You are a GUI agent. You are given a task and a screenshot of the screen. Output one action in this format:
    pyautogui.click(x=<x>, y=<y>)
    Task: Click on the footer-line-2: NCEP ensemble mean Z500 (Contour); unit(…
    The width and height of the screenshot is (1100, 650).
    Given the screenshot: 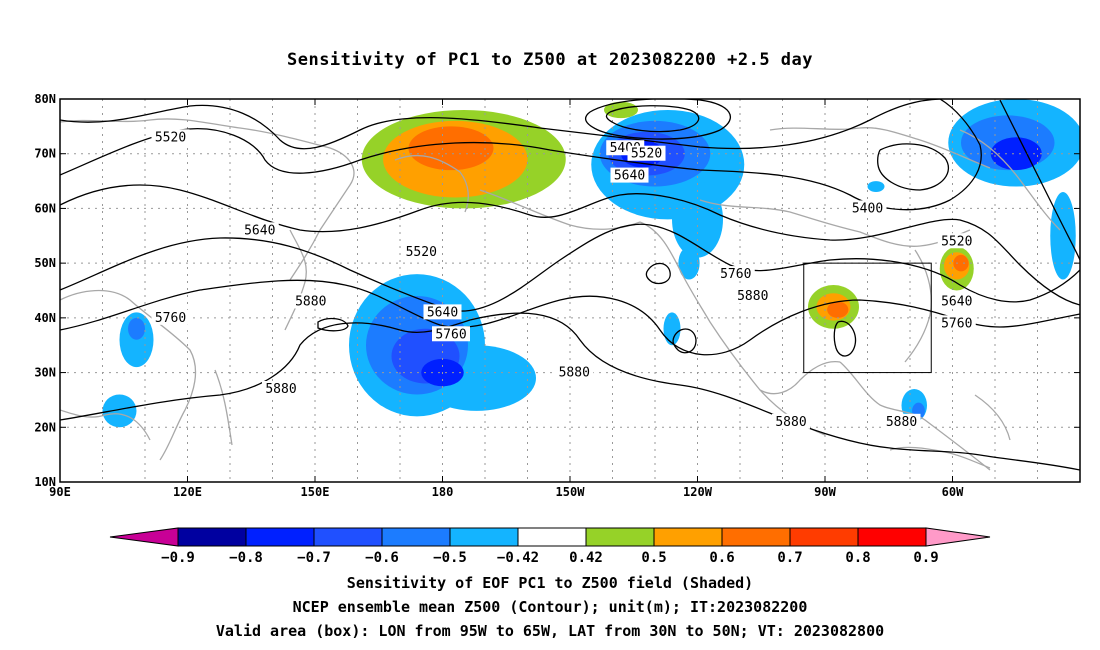 What is the action you would take?
    pyautogui.click(x=550, y=607)
    